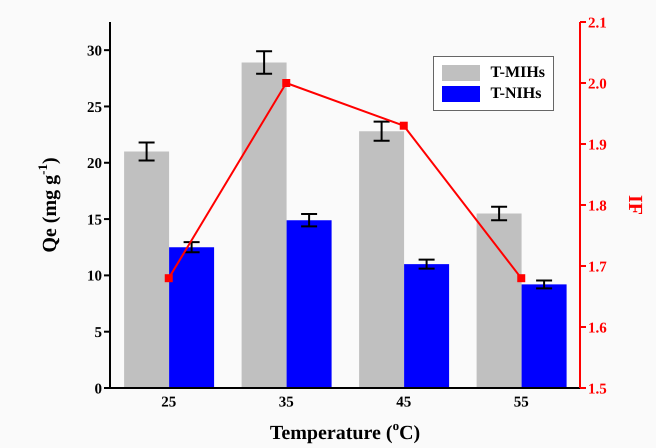 This screenshot has width=656, height=448. What do you see at coordinates (94, 164) in the screenshot?
I see `y-tick-label: 20` at bounding box center [94, 164].